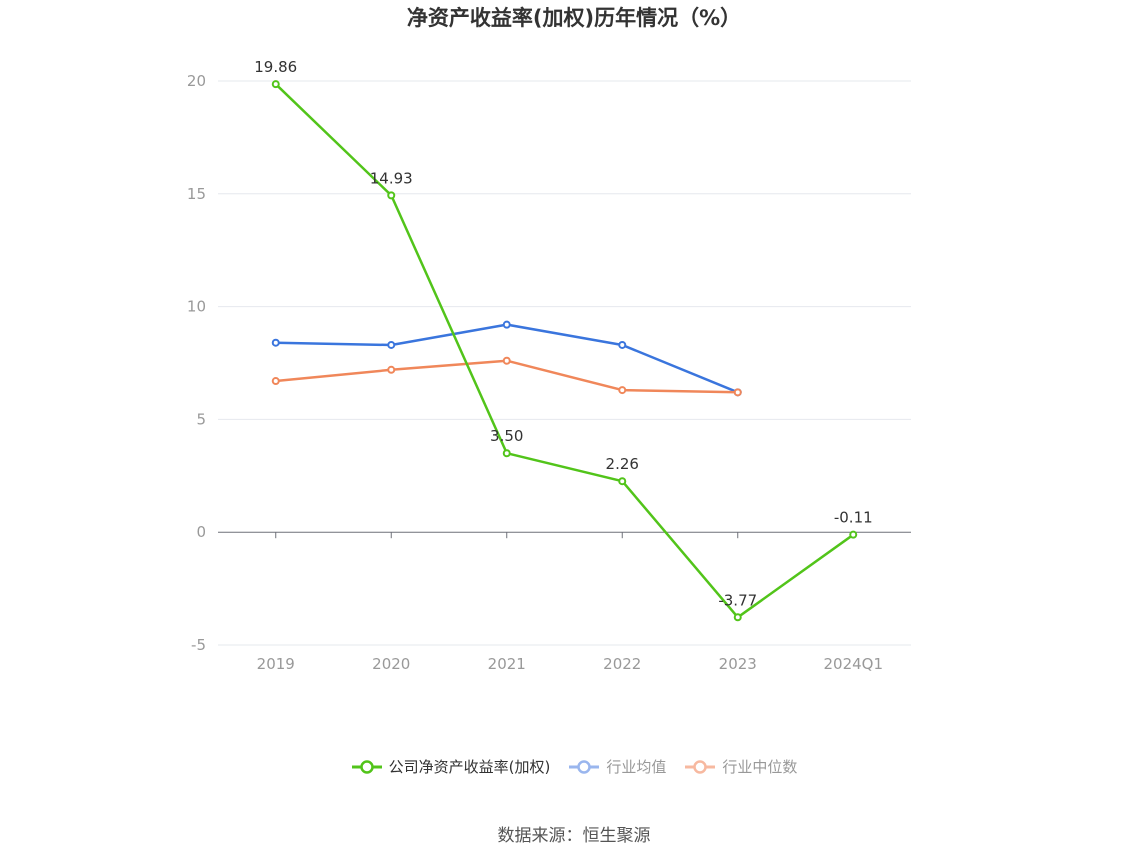  What do you see at coordinates (574, 836) in the screenshot?
I see `source-note: 数据来源：恒生聚源` at bounding box center [574, 836].